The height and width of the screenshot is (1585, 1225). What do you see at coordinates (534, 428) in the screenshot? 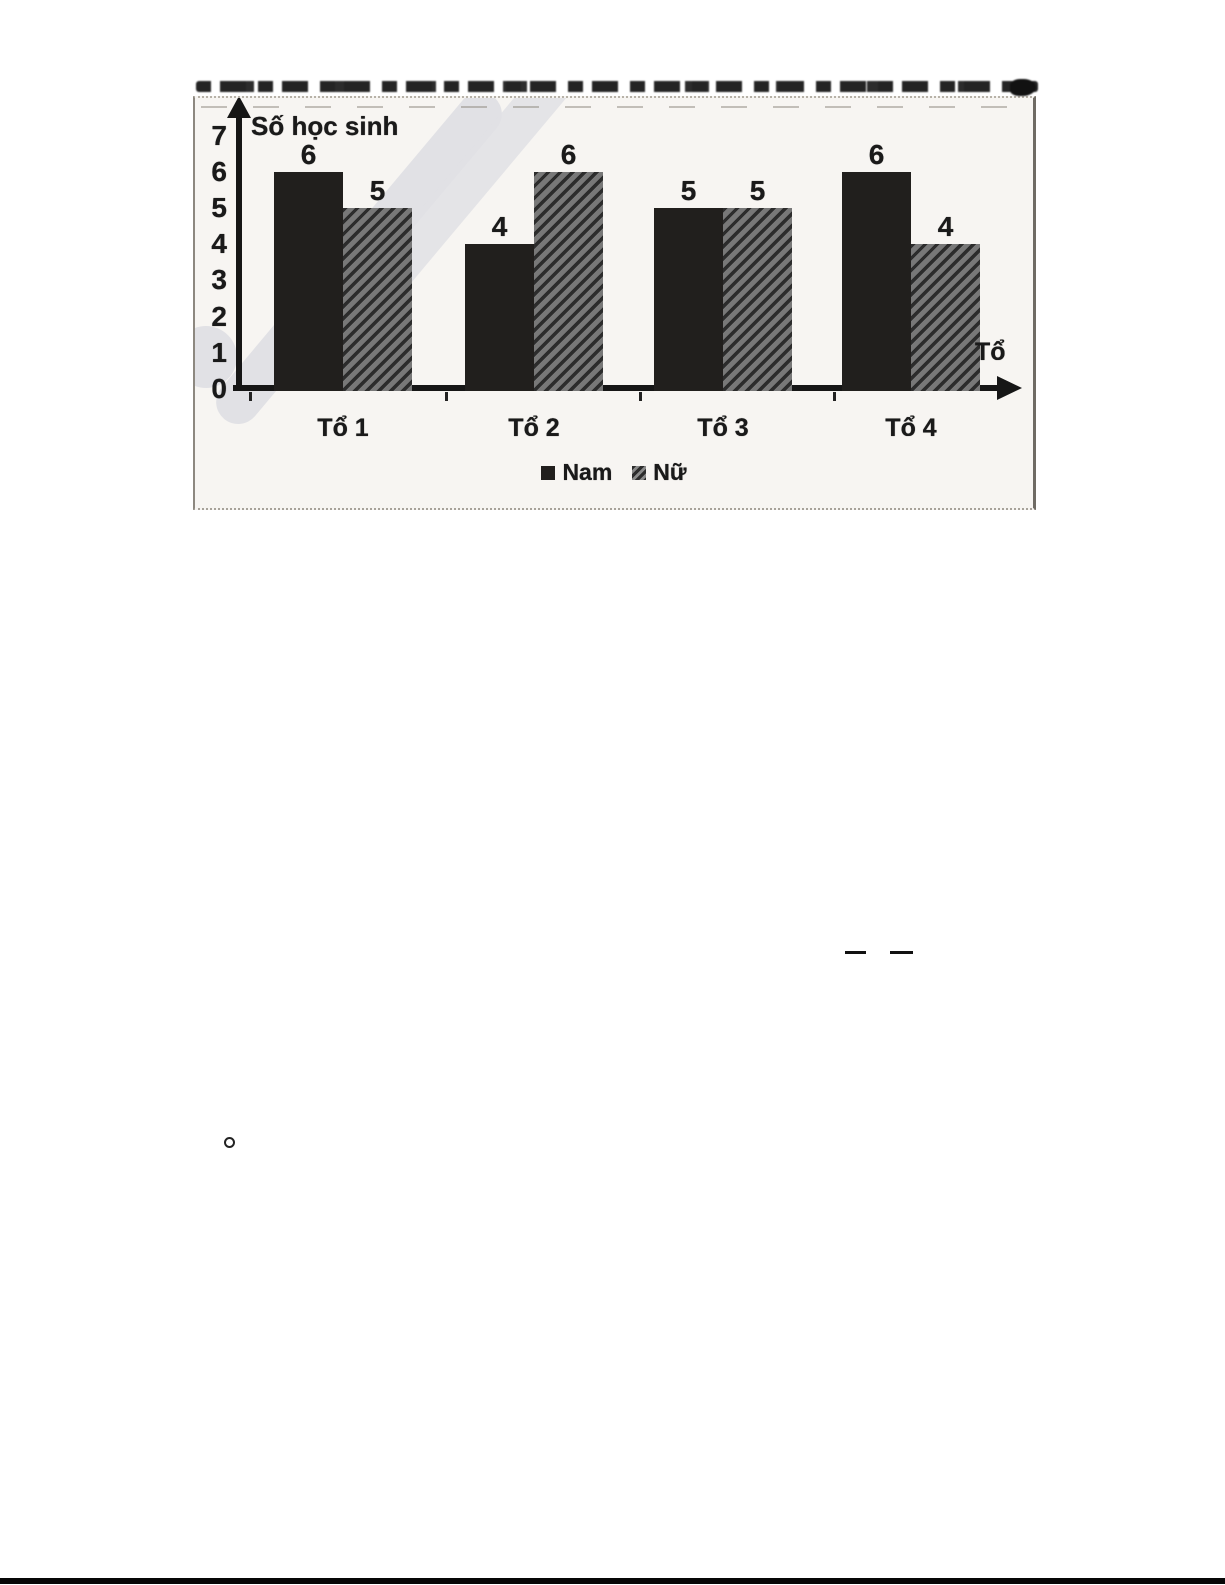
I see `category-label: Tổ 2` at bounding box center [534, 428].